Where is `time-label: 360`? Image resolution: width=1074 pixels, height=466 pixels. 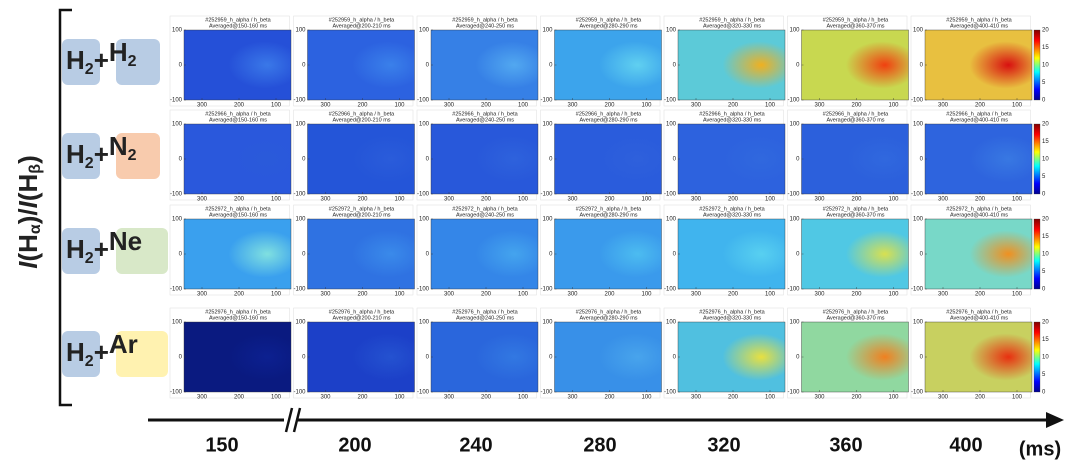
time-label: 360 is located at coordinates (845, 445).